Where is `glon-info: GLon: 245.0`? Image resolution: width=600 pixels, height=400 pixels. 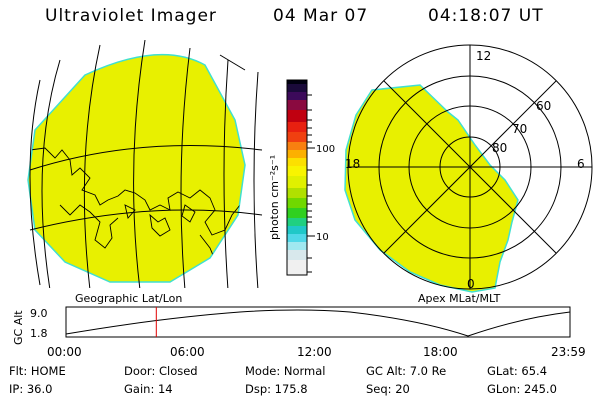
glon-info: GLon: 245.0 is located at coordinates (522, 389).